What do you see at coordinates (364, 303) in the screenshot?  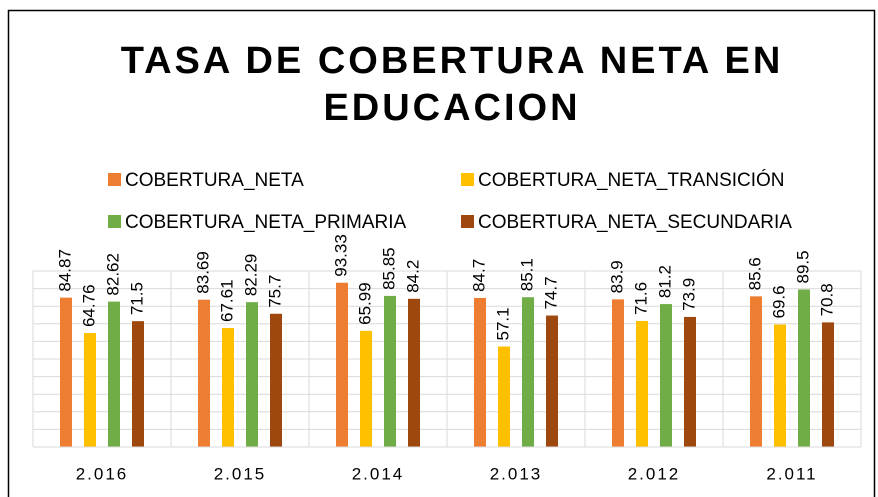 I see `data-label: 65.99` at bounding box center [364, 303].